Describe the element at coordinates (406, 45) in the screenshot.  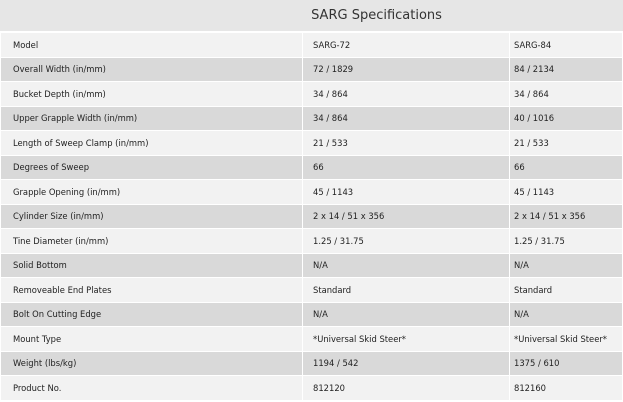
I see `table-cell: SARG-72` at that location.